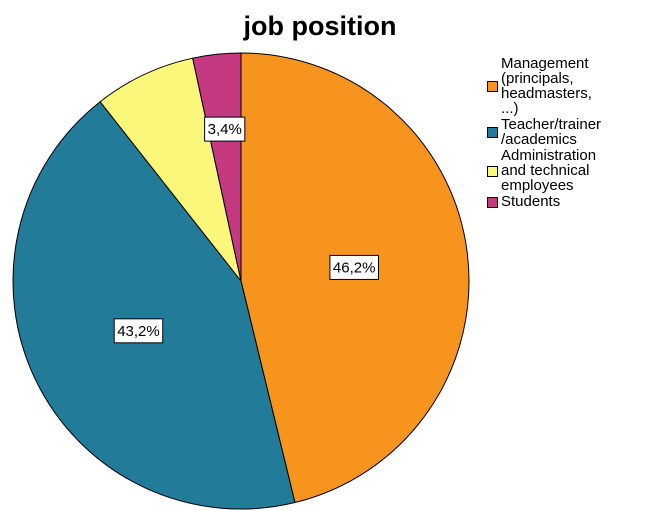 This screenshot has height=510, width=649. I want to click on data-label: 3,4%, so click(225, 129).